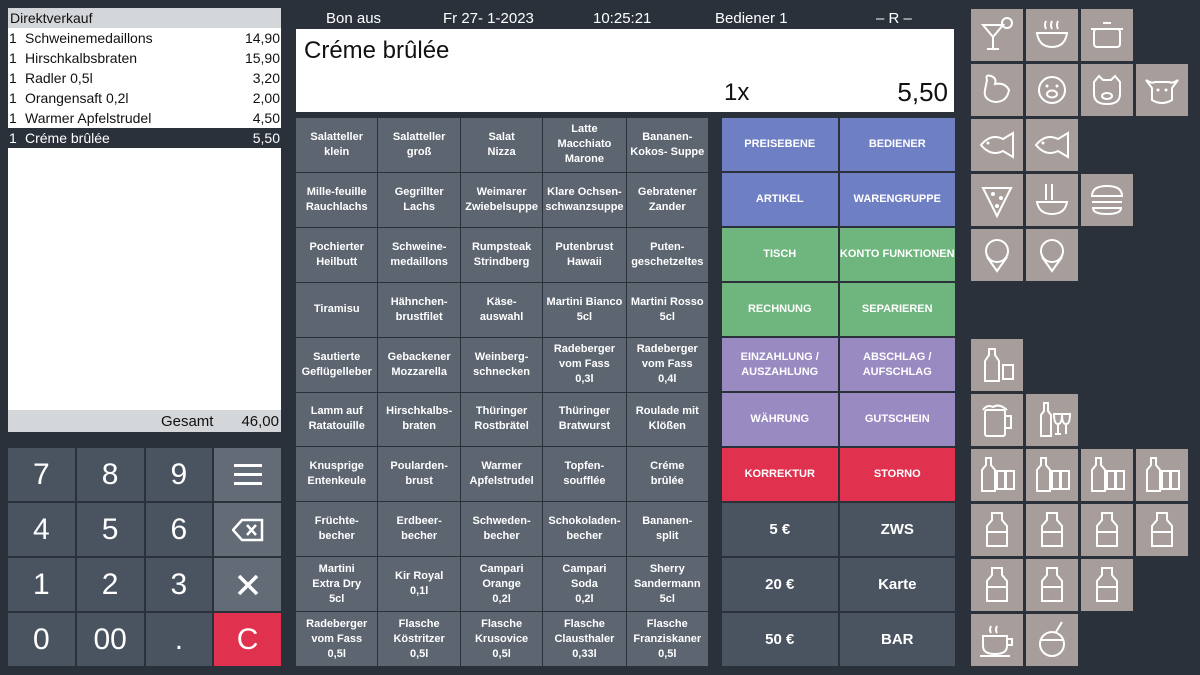 The image size is (1200, 675). Describe the element at coordinates (584, 309) in the screenshot. I see `product-button: Martini Bianco 5cl` at that location.